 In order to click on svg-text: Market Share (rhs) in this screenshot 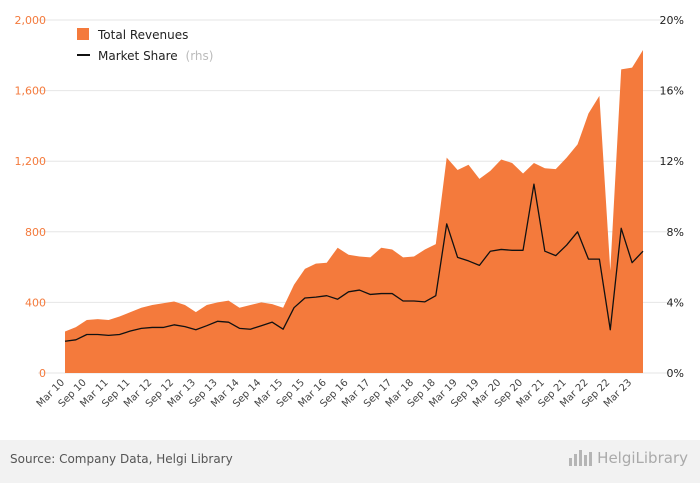, I will do `click(155, 56)`.